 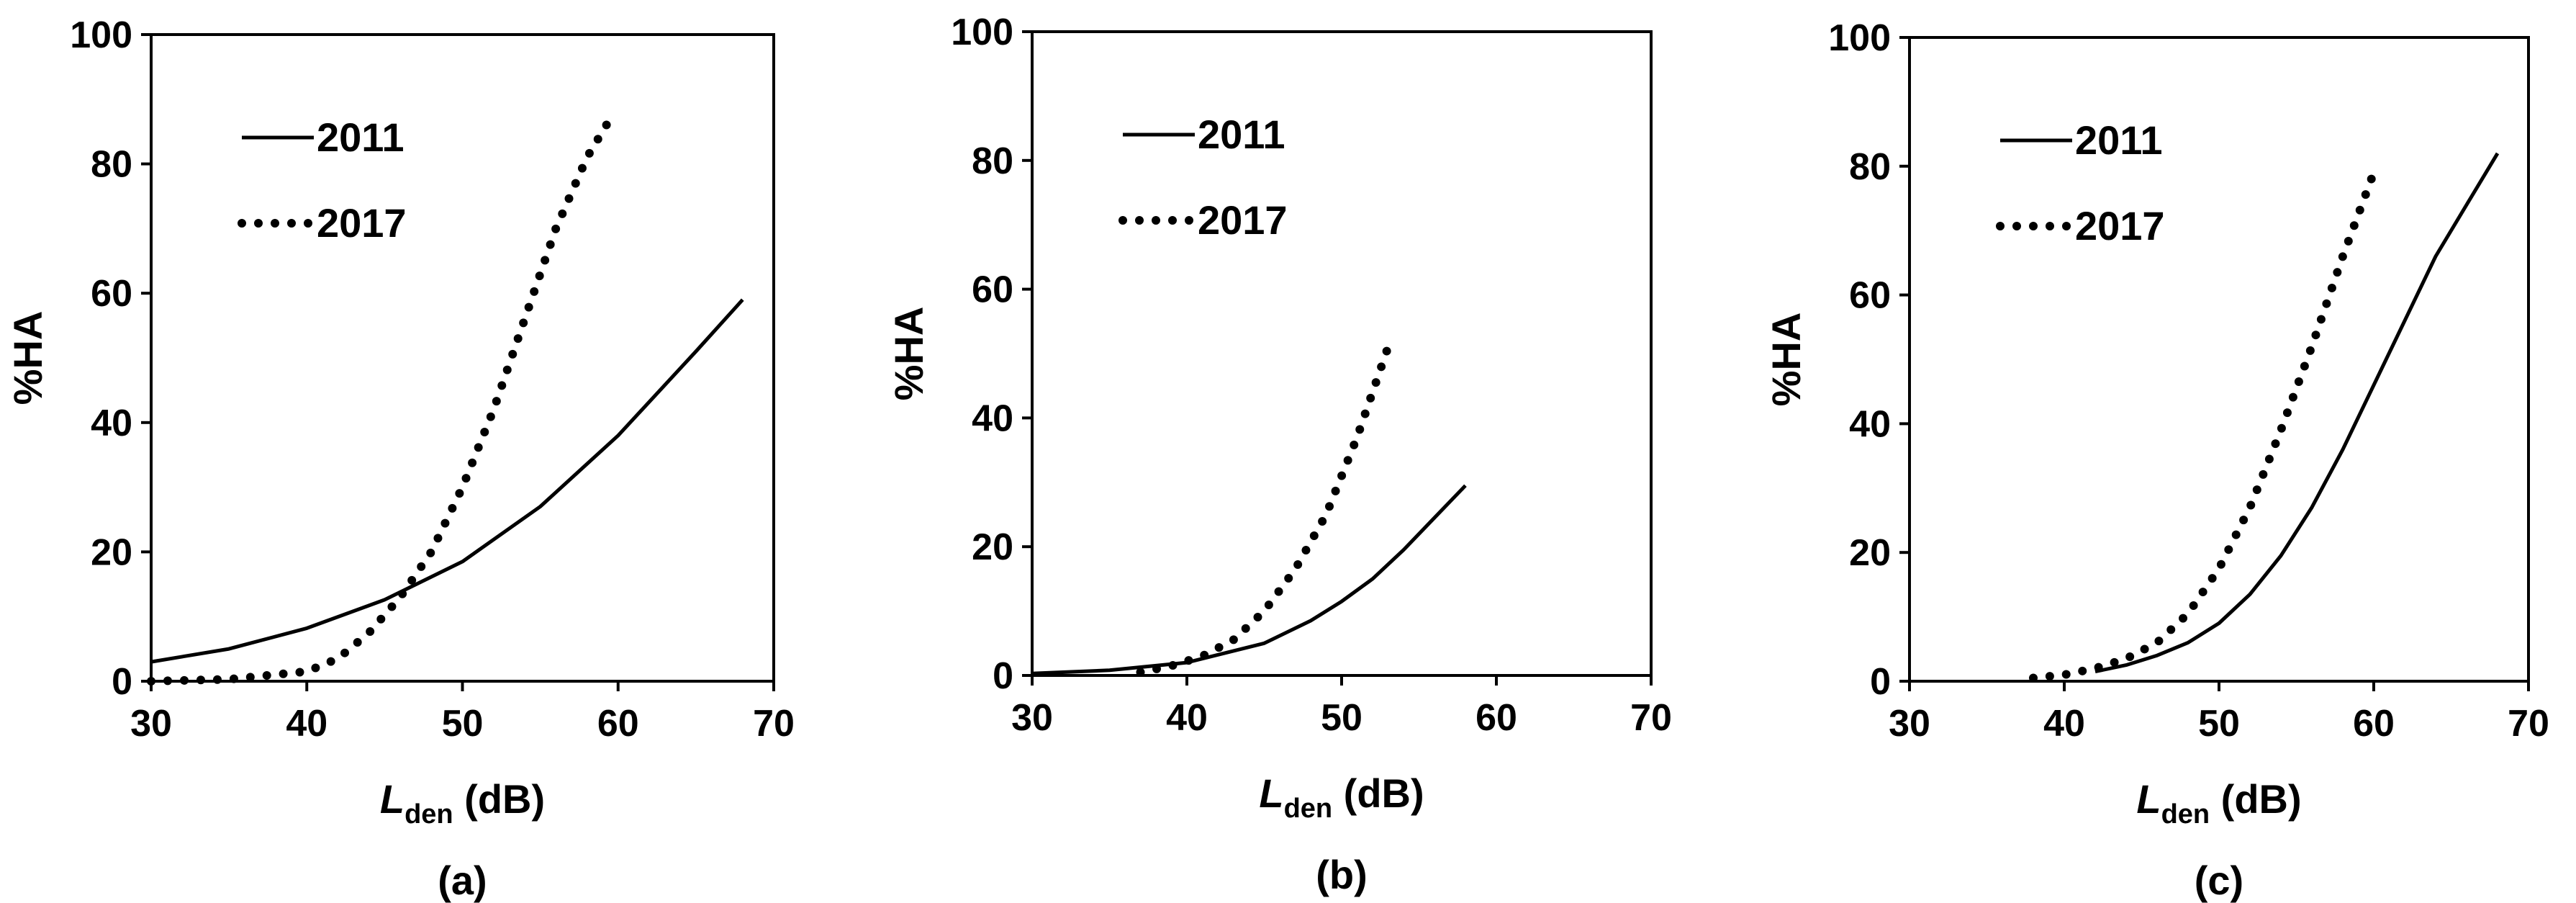 I want to click on panel-label: (c), so click(x=2219, y=881).